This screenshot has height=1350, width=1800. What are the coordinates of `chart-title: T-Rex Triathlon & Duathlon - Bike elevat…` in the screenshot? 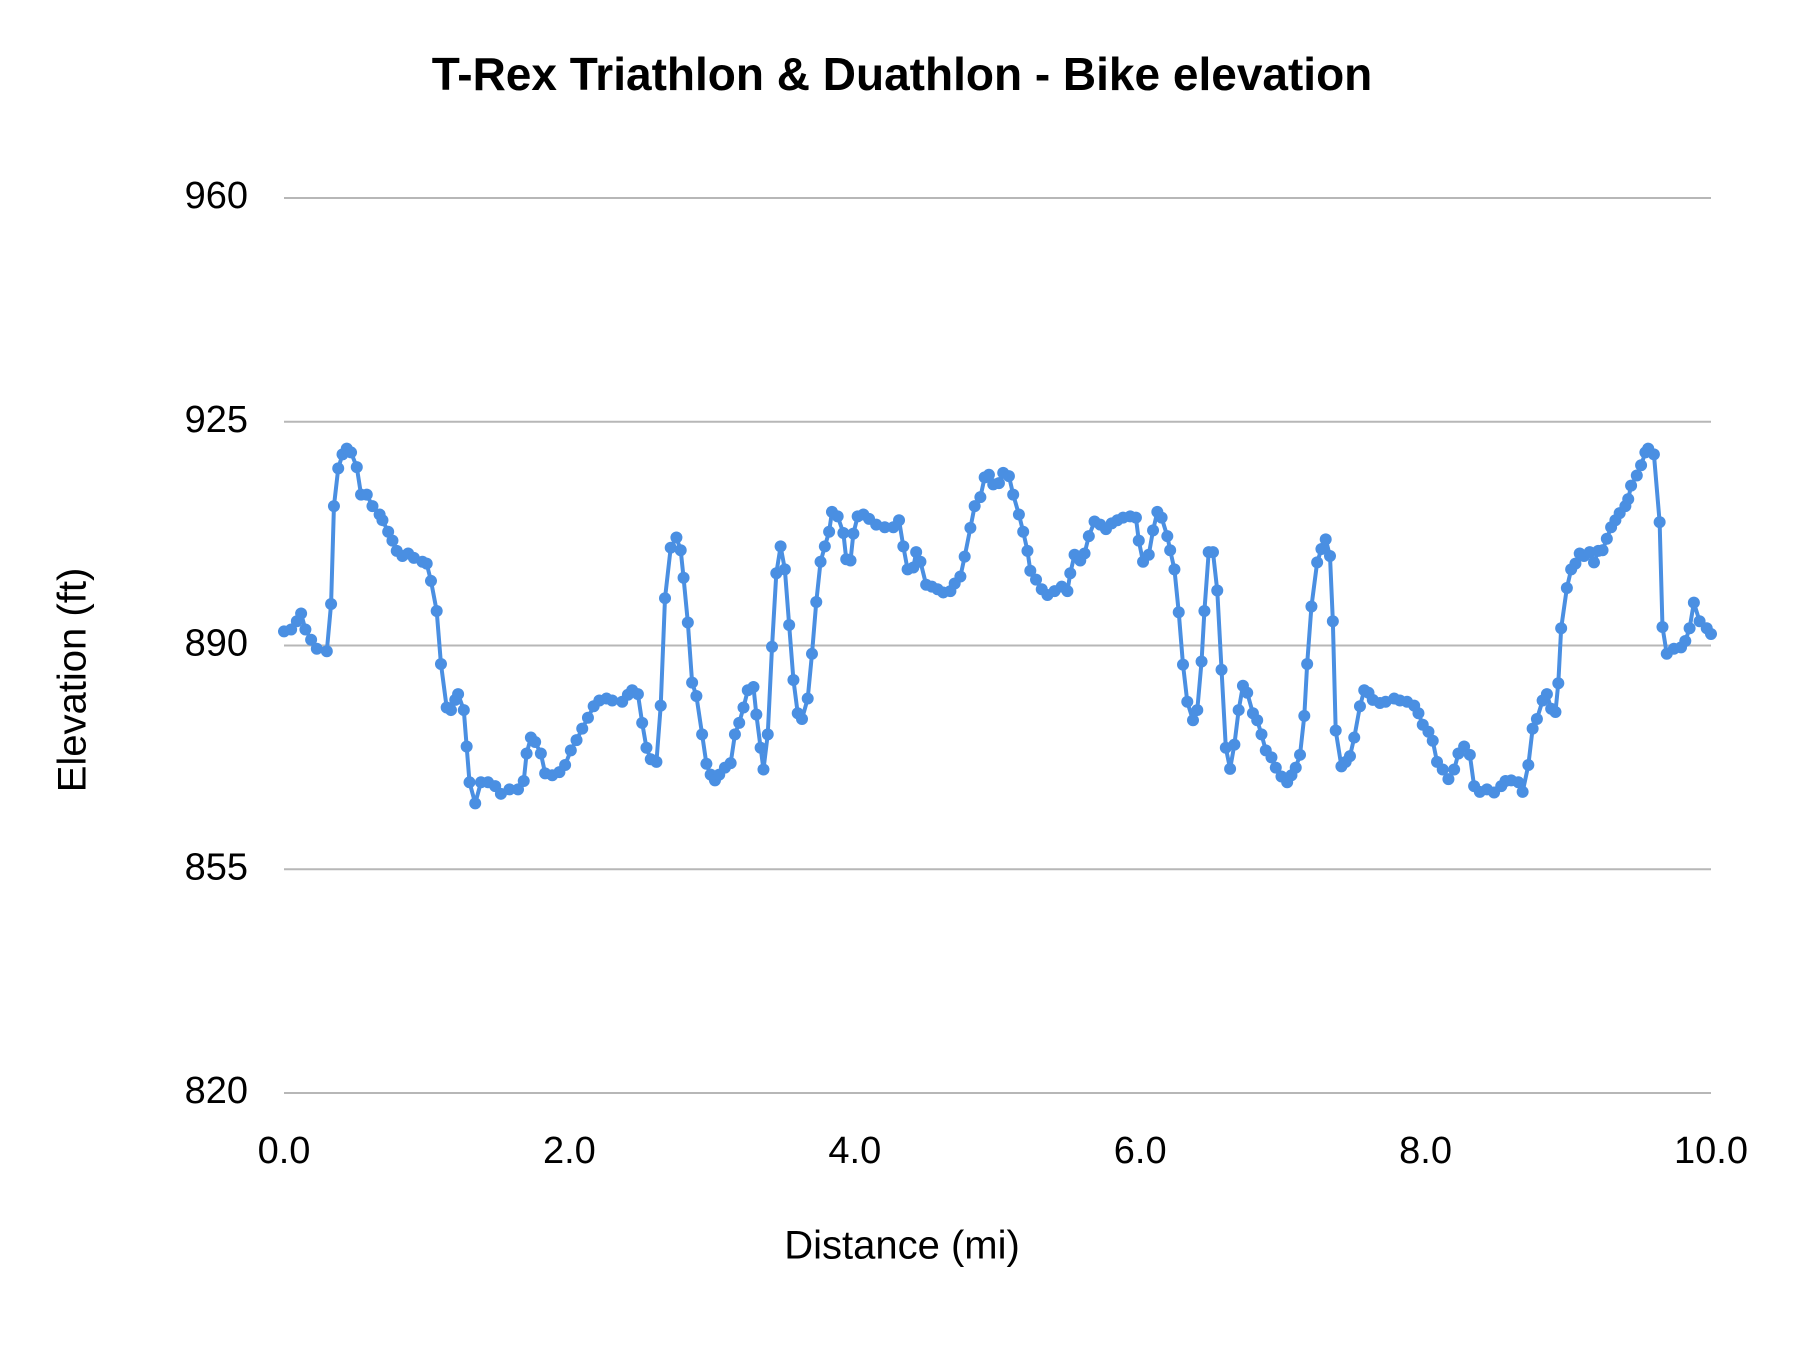 It's located at (902, 74).